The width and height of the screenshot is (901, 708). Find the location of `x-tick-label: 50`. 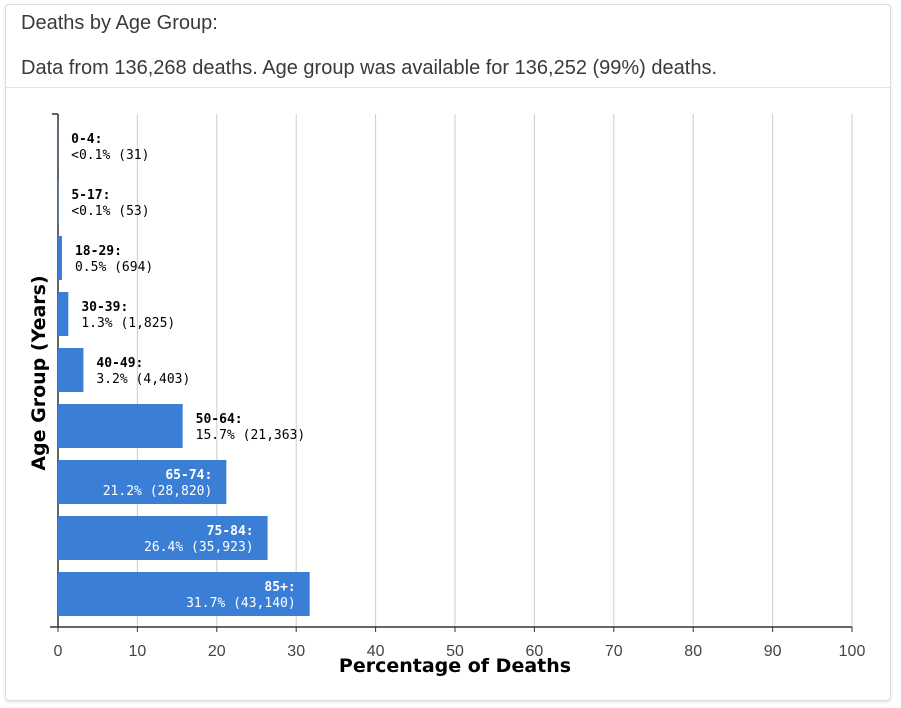

x-tick-label: 50 is located at coordinates (455, 651).